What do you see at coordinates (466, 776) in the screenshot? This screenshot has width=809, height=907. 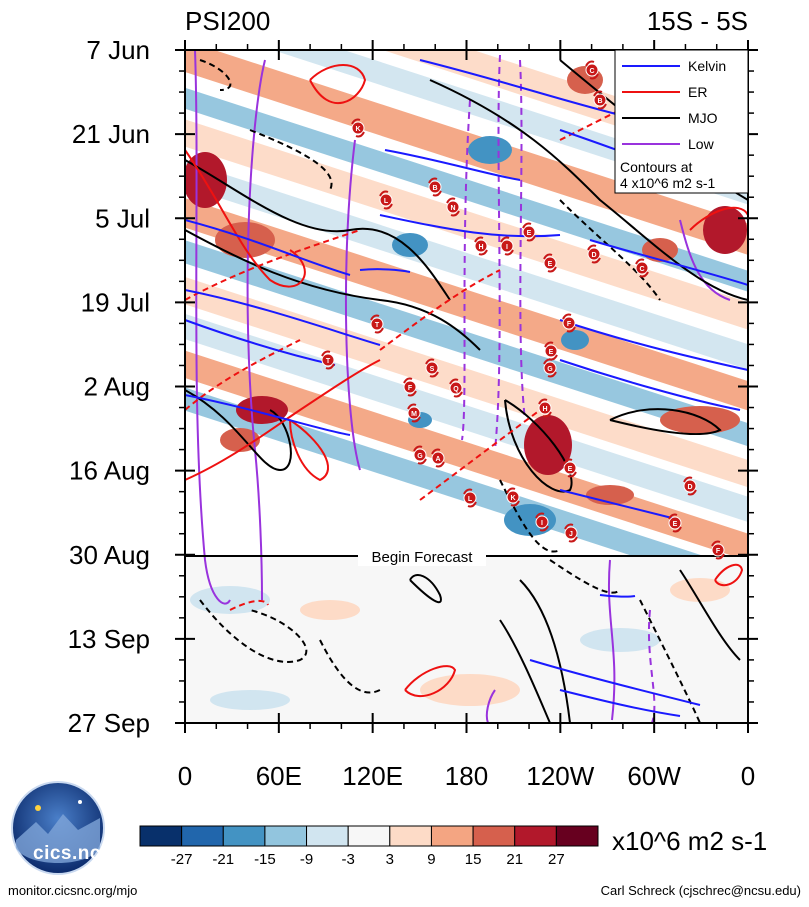 I see `x-tick-label: 180` at bounding box center [466, 776].